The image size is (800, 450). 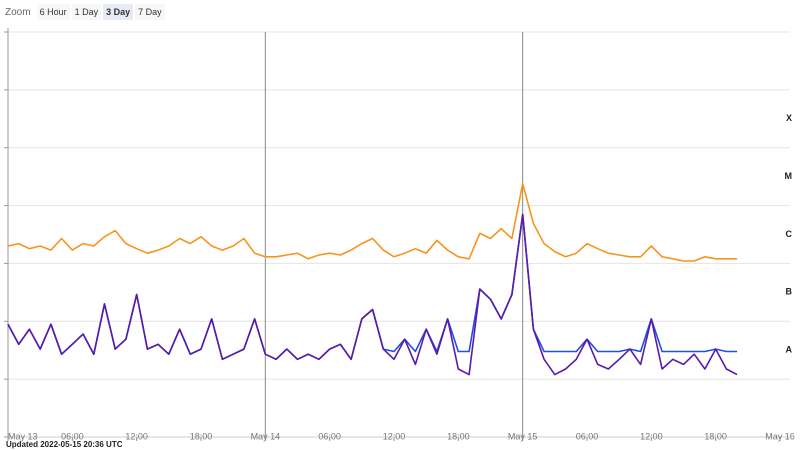 What do you see at coordinates (53, 12) in the screenshot?
I see `zoom-button: 6 Hour` at bounding box center [53, 12].